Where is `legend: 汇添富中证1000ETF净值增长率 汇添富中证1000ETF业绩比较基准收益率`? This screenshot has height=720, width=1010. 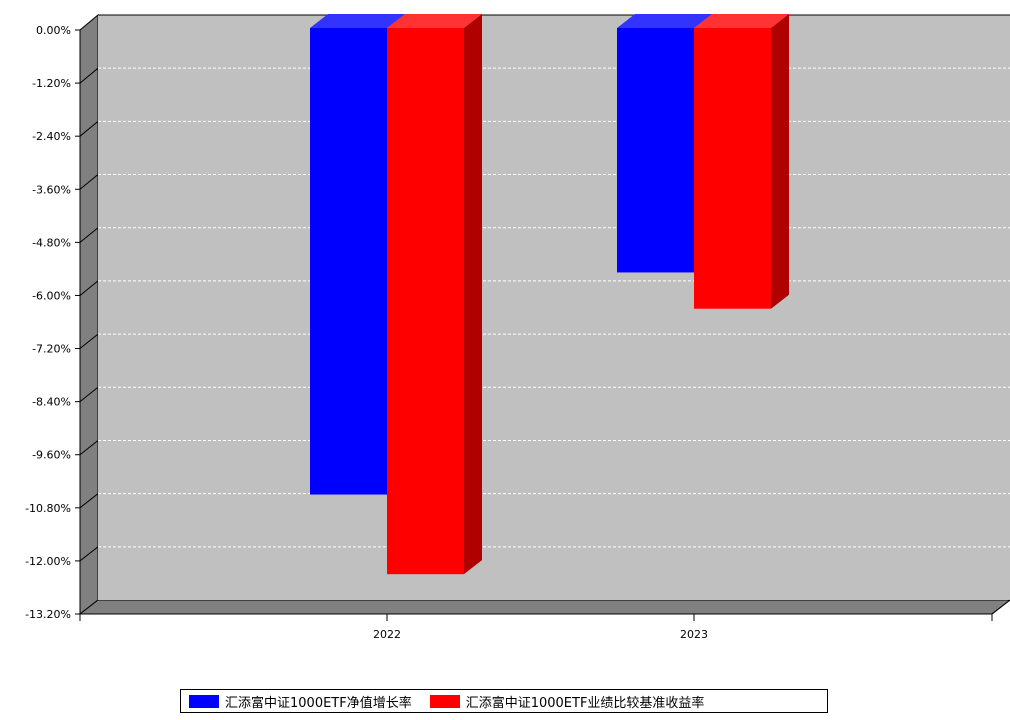 legend: 汇添富中证1000ETF净值增长率 汇添富中证1000ETF业绩比较基准收益率 is located at coordinates (504, 701).